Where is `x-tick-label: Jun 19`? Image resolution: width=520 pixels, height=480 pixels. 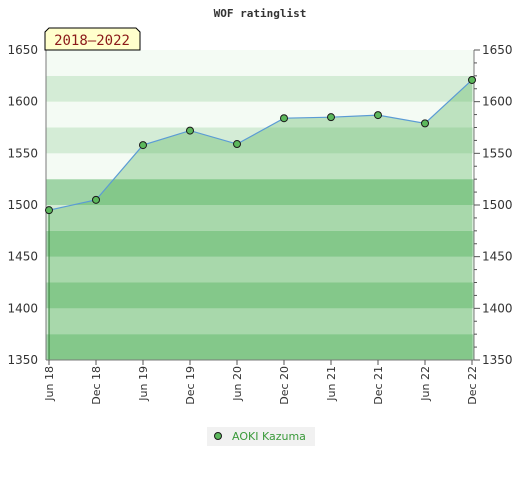 x-tick-label: Jun 19 is located at coordinates (143, 384).